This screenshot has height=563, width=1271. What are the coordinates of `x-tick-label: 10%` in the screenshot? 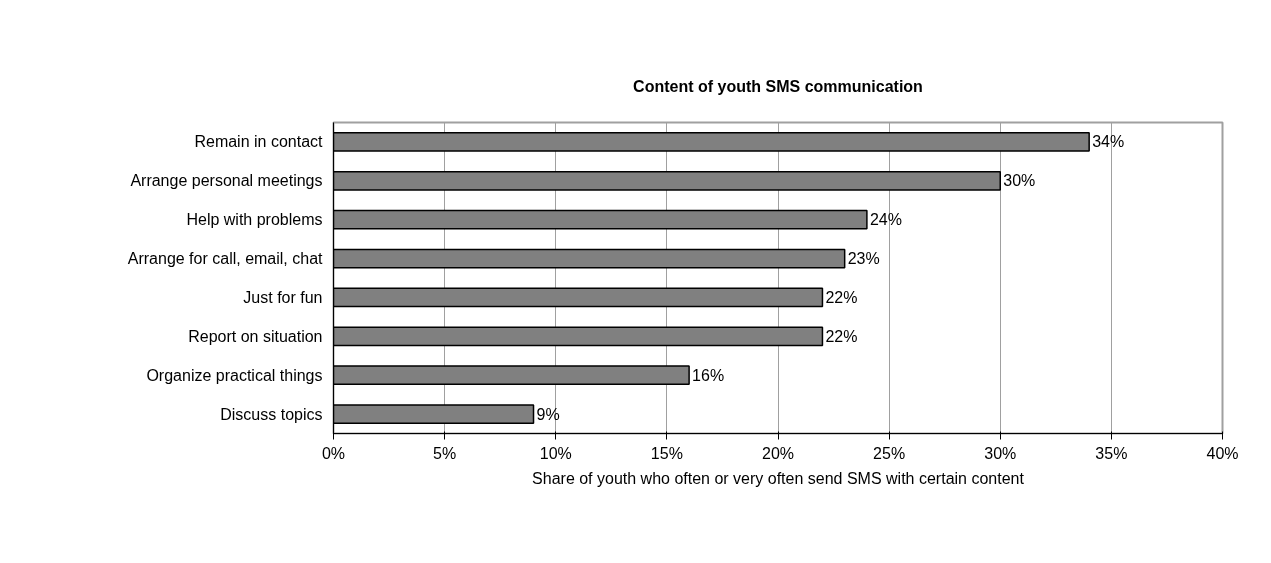 It's located at (555, 453).